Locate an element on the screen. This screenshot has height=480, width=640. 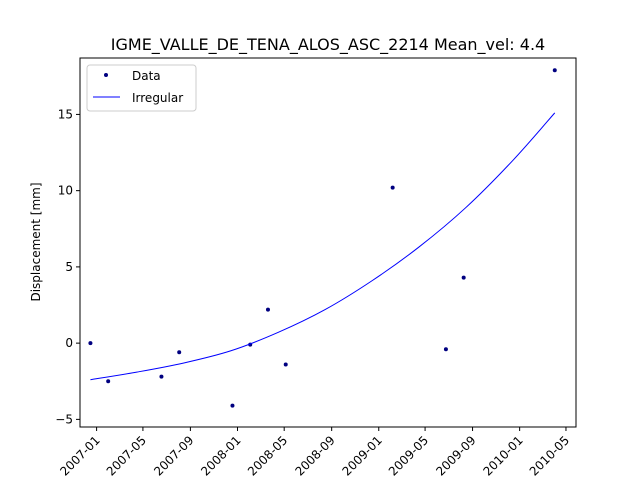
legend-data-marker is located at coordinates (106, 75).